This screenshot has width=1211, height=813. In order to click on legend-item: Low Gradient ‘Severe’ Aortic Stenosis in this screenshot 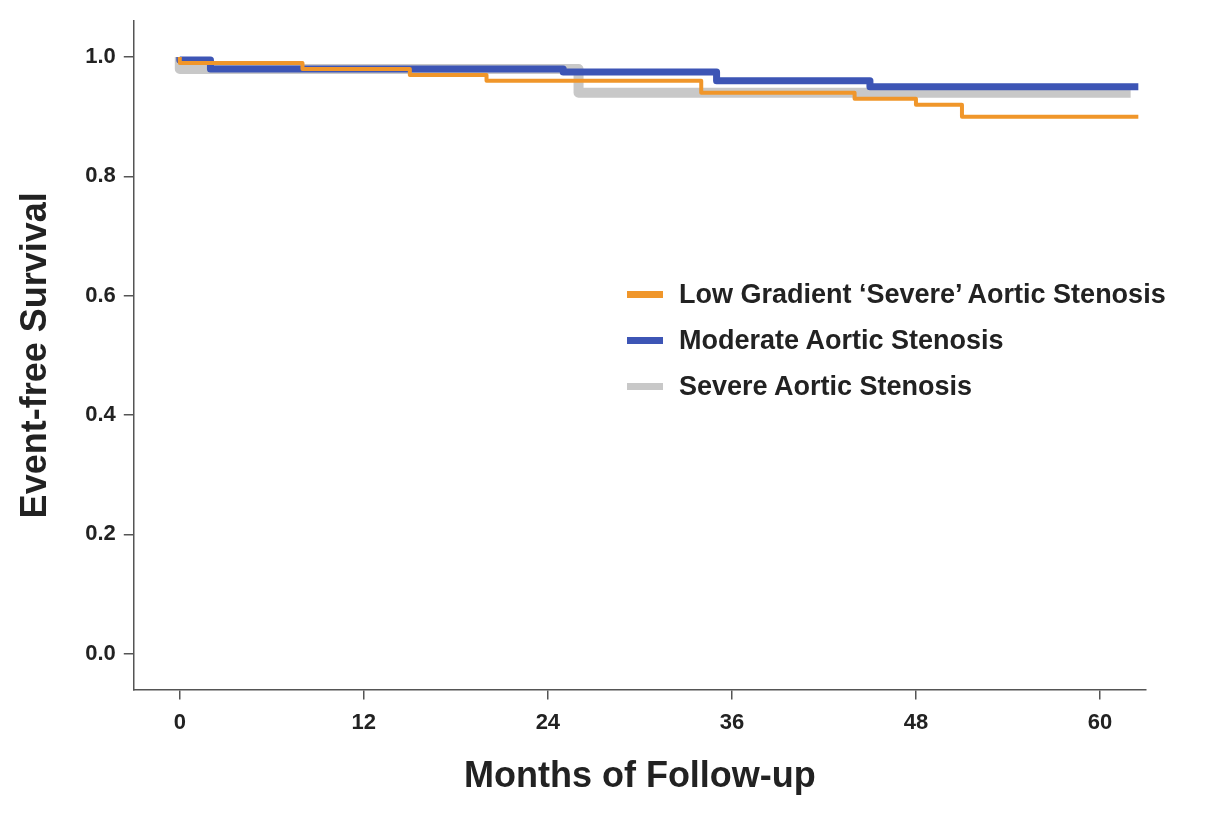, I will do `click(896, 294)`.